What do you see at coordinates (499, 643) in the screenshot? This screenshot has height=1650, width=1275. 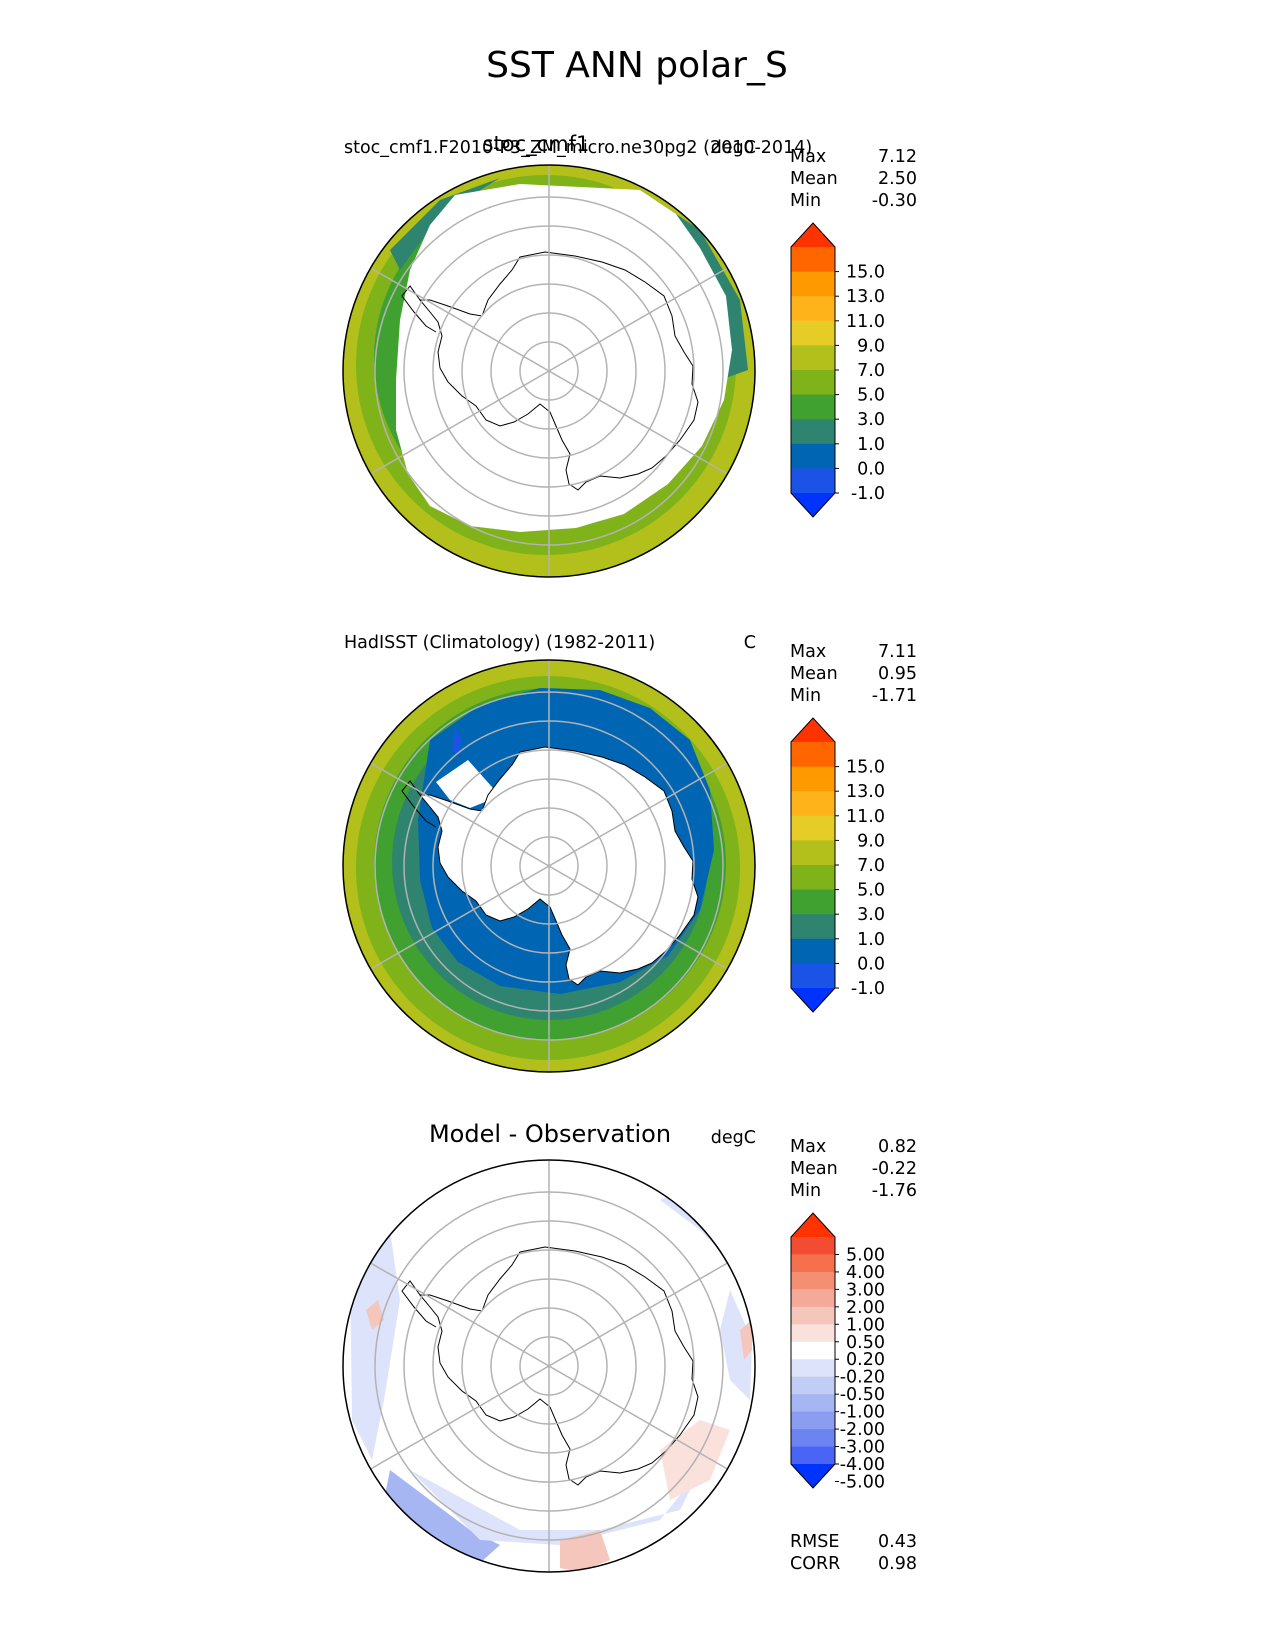 I see `panel-left-label: HadISST (Climatology) (1982-2011)` at bounding box center [499, 643].